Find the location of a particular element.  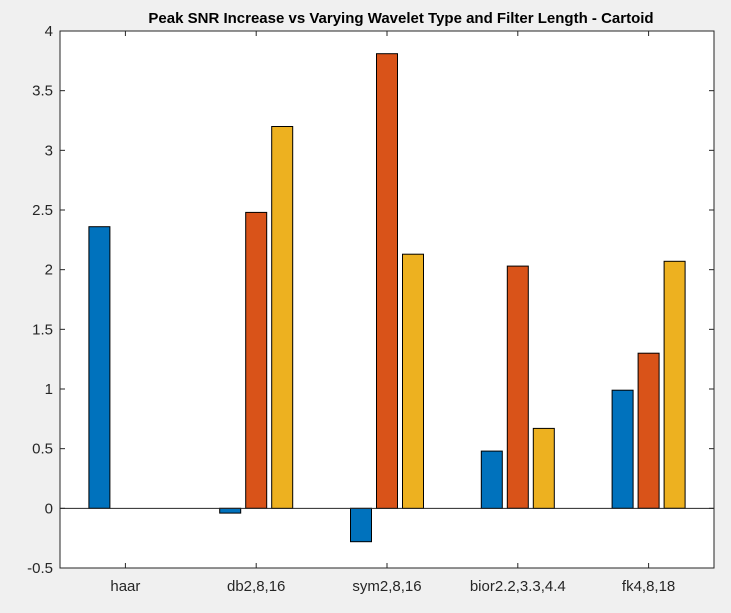

y-tick-label: 2.5 is located at coordinates (42, 210).